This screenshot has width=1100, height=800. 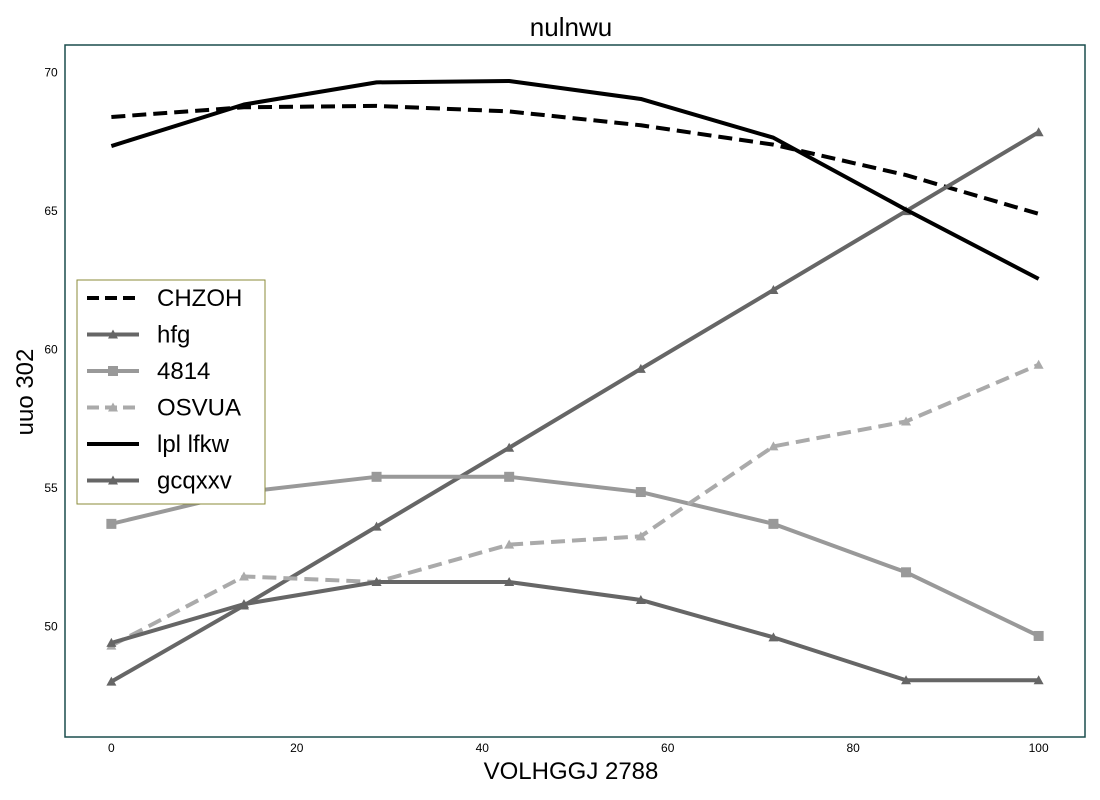 I want to click on legend-entry: 4814, so click(x=148, y=371).